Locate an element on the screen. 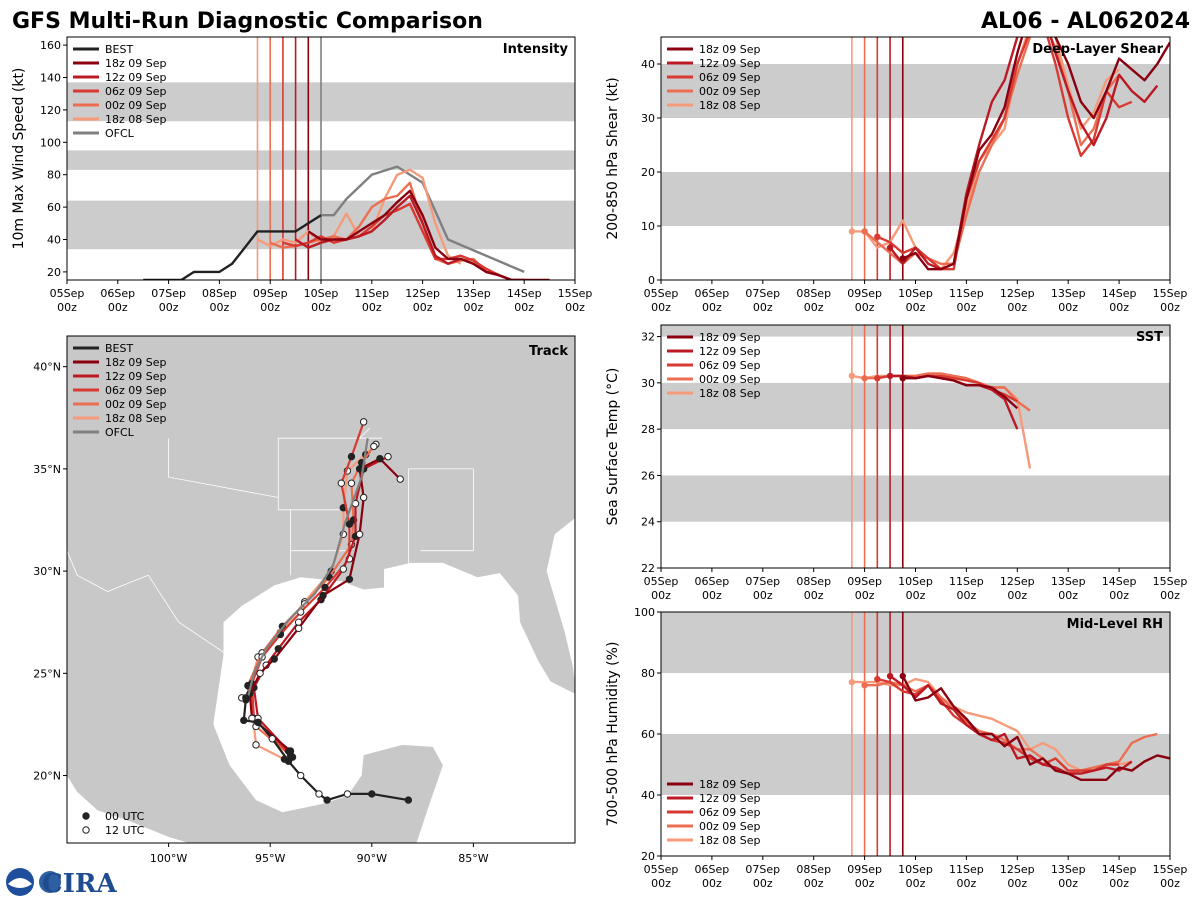 This screenshot has width=1200, height=900. rh-xtick-label-date: 15Sep is located at coordinates (1170, 869).